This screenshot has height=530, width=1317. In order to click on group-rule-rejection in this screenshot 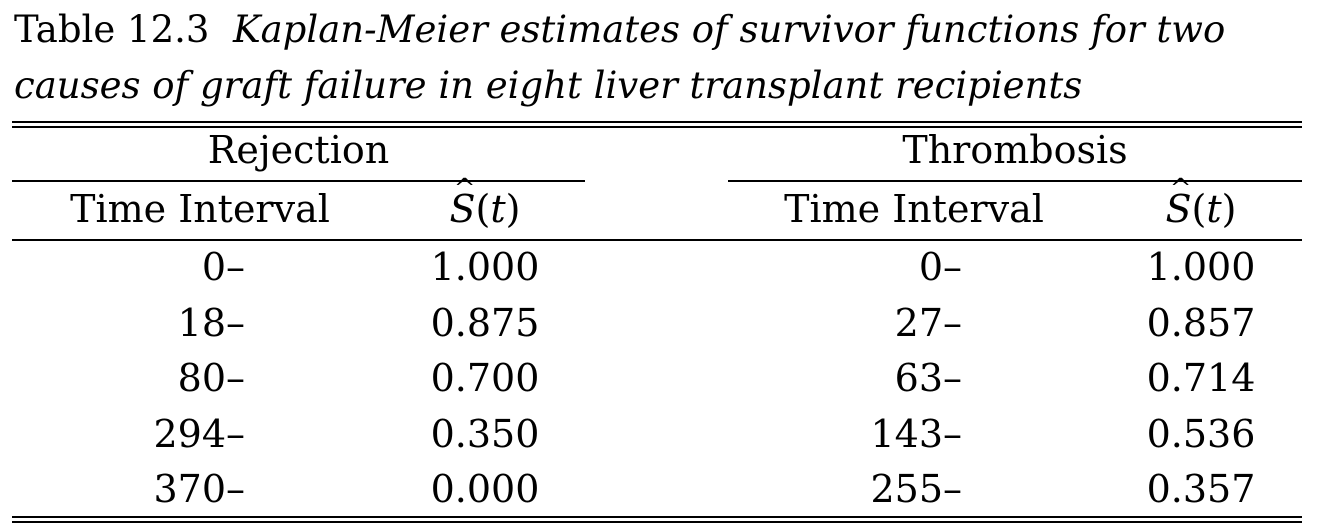, I will do `click(298, 181)`.